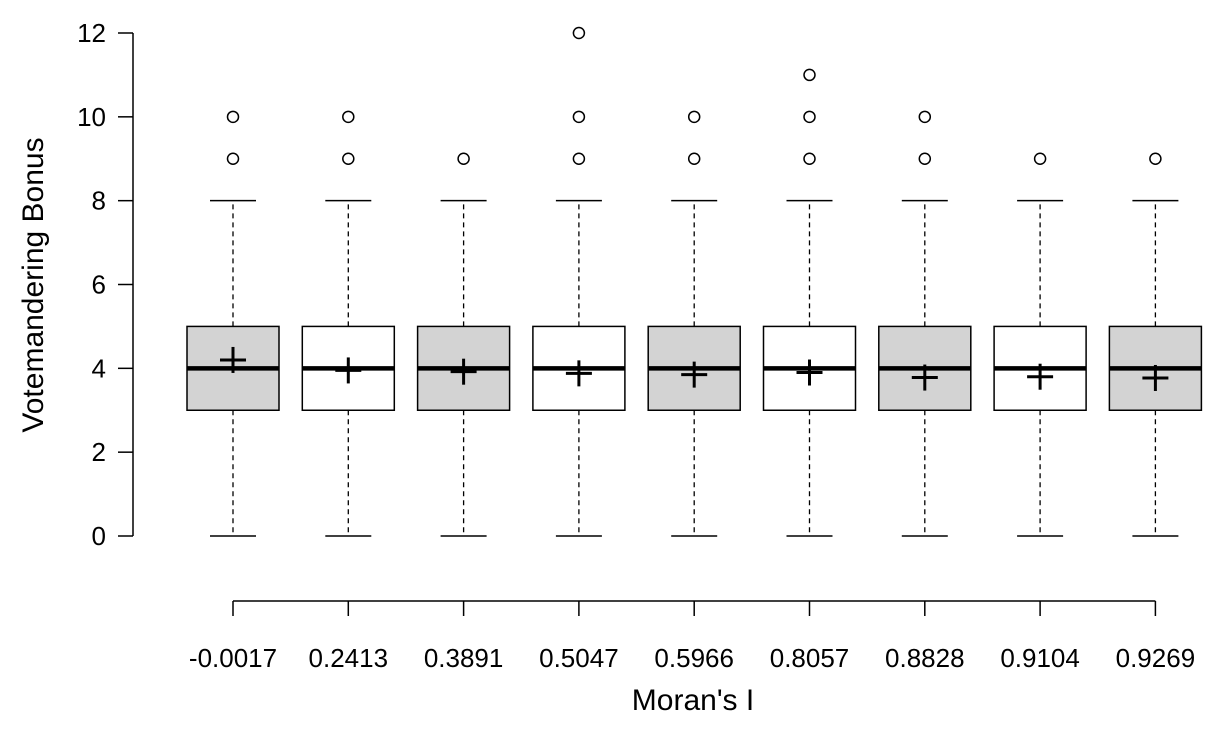  I want to click on x-tick-label: -0.0017, so click(233, 658).